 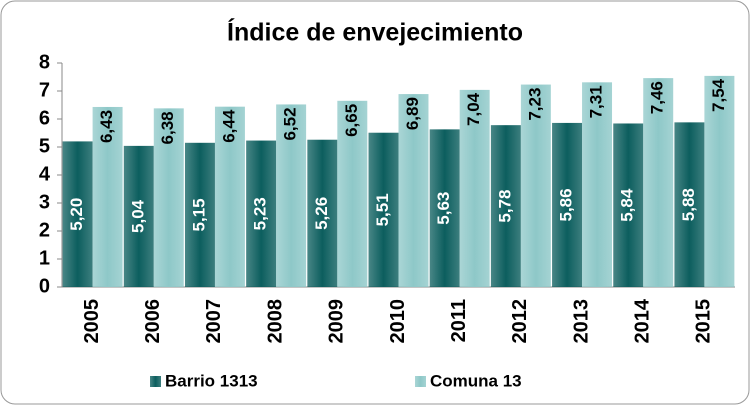 What do you see at coordinates (657, 97) in the screenshot?
I see `data-label: 7,46` at bounding box center [657, 97].